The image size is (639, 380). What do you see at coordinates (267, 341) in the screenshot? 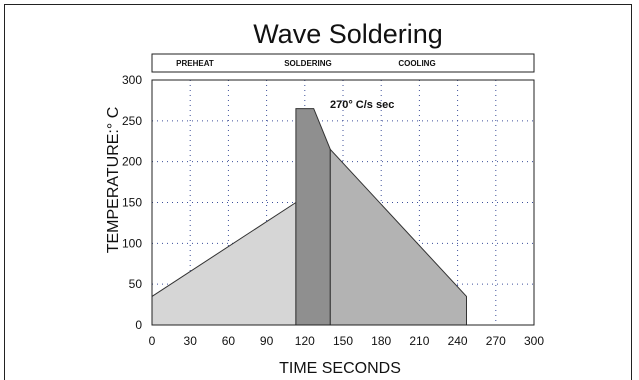
I see `x-tick-90: 90` at bounding box center [267, 341].